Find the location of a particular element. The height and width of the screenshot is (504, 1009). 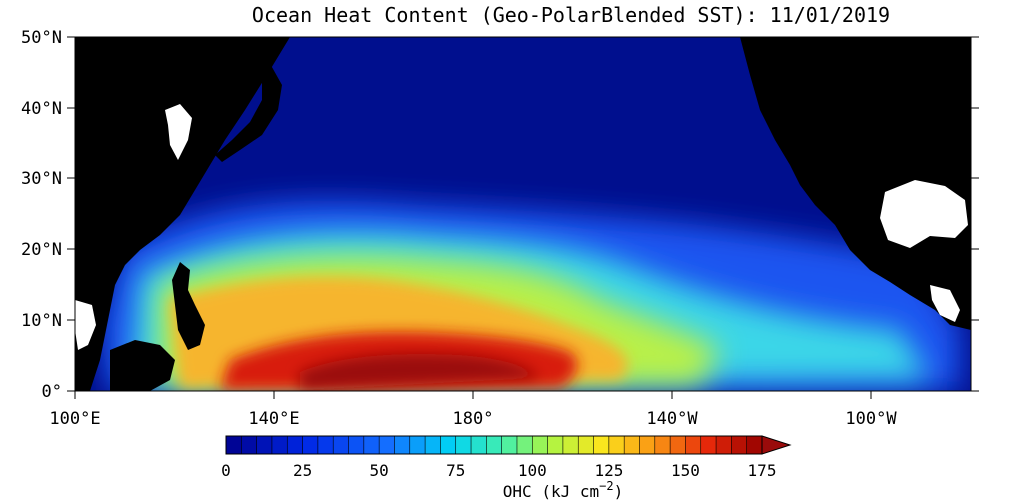

lat-label-50n: 50°N is located at coordinates (41, 38).